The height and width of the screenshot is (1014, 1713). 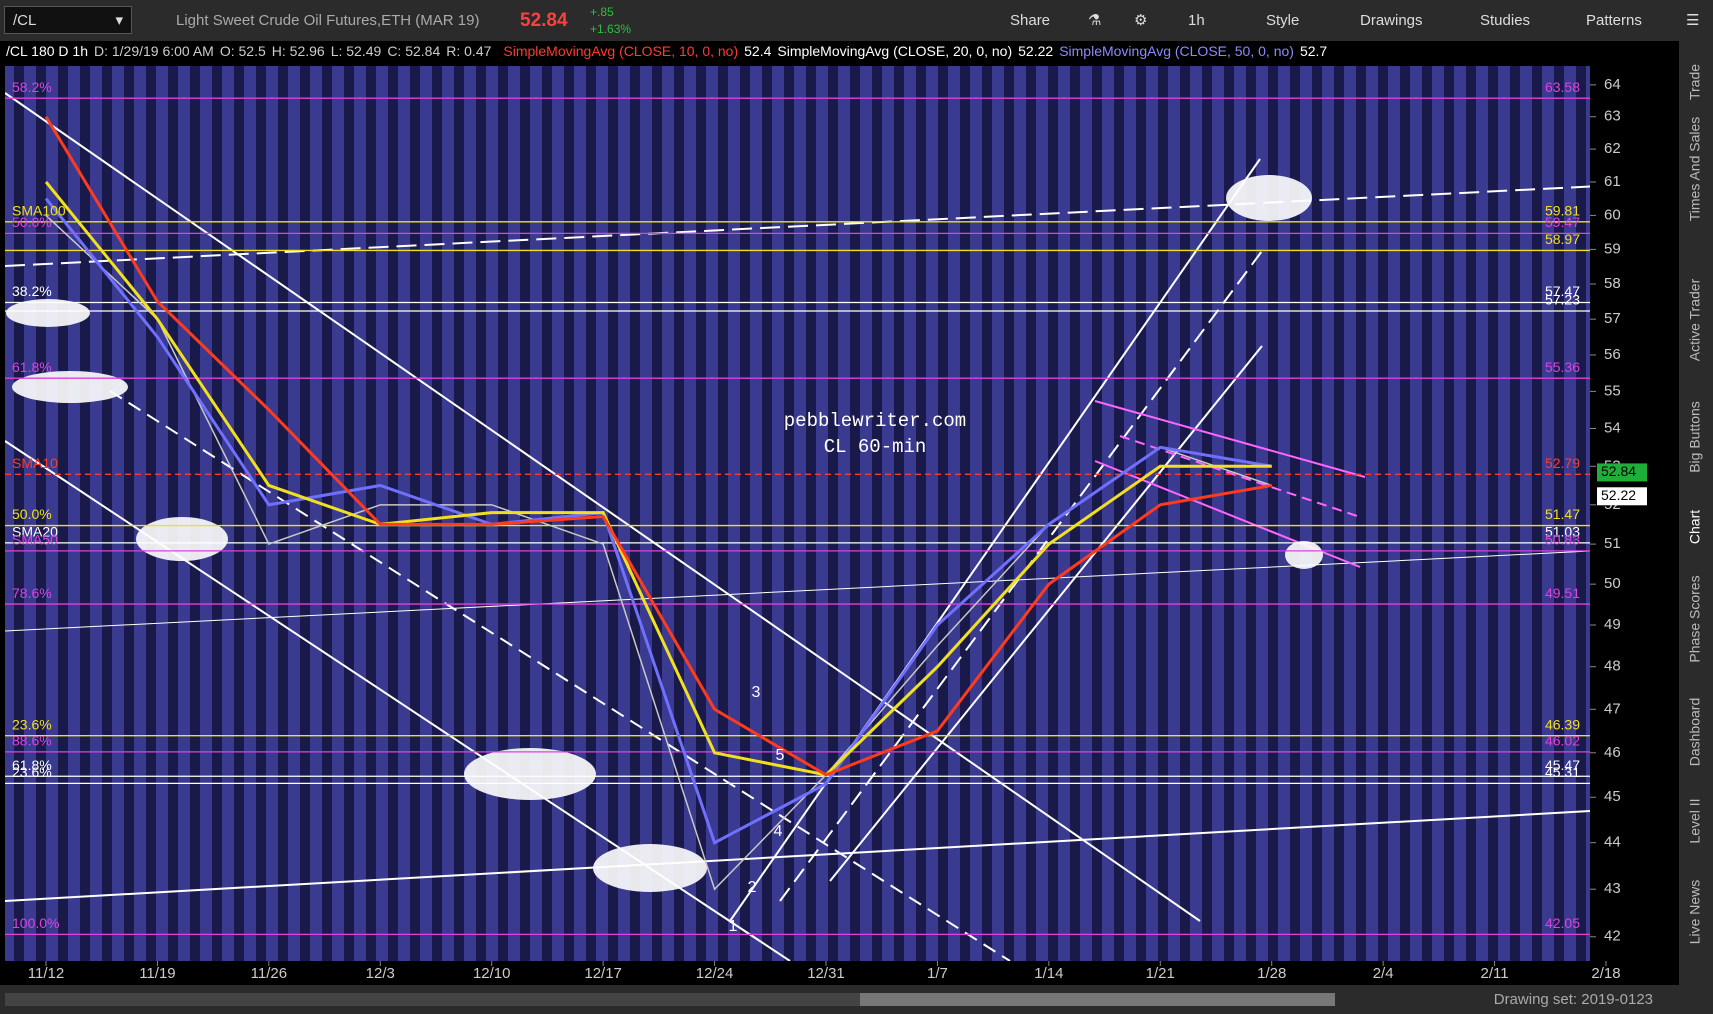 I want to click on side-tabs-background, so click(x=1696, y=516).